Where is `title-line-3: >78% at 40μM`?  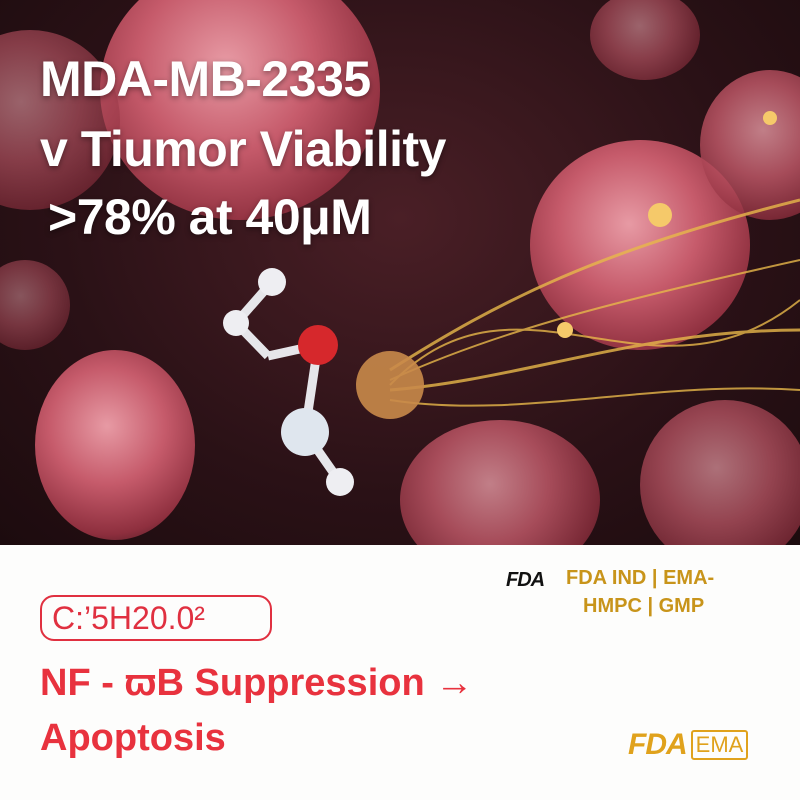 title-line-3: >78% at 40μM is located at coordinates (210, 217).